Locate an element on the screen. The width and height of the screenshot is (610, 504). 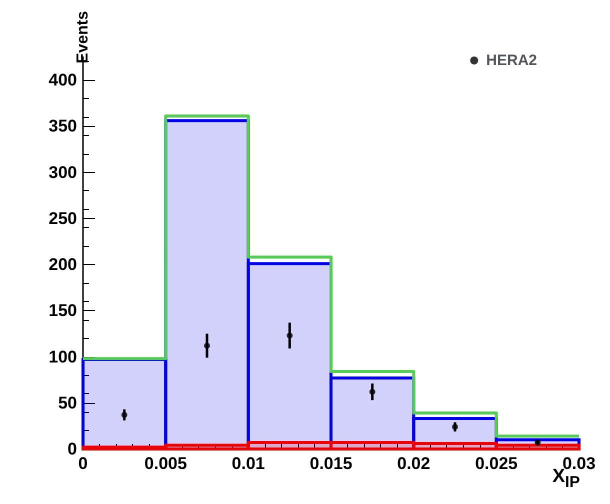
y-tick-label: 150 is located at coordinates (62, 310).